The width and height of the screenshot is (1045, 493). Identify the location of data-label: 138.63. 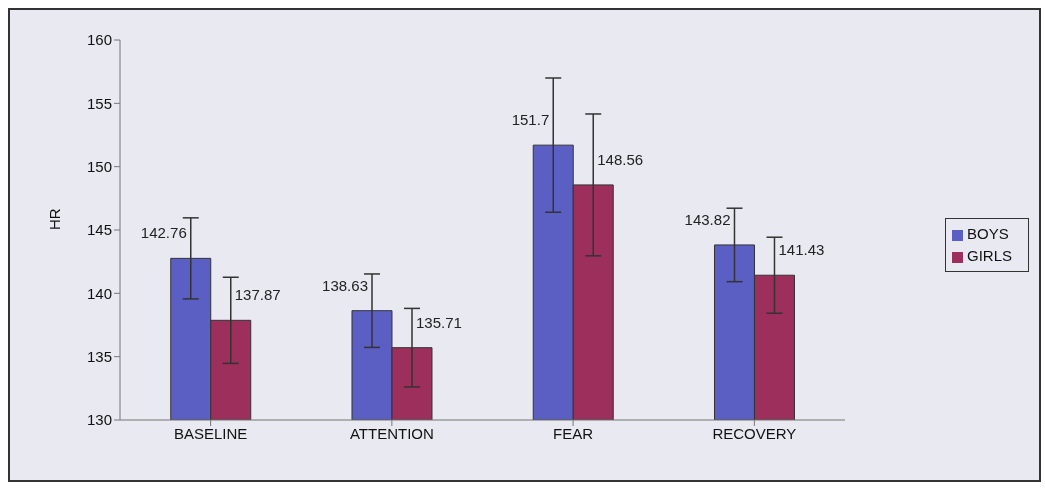
(345, 285).